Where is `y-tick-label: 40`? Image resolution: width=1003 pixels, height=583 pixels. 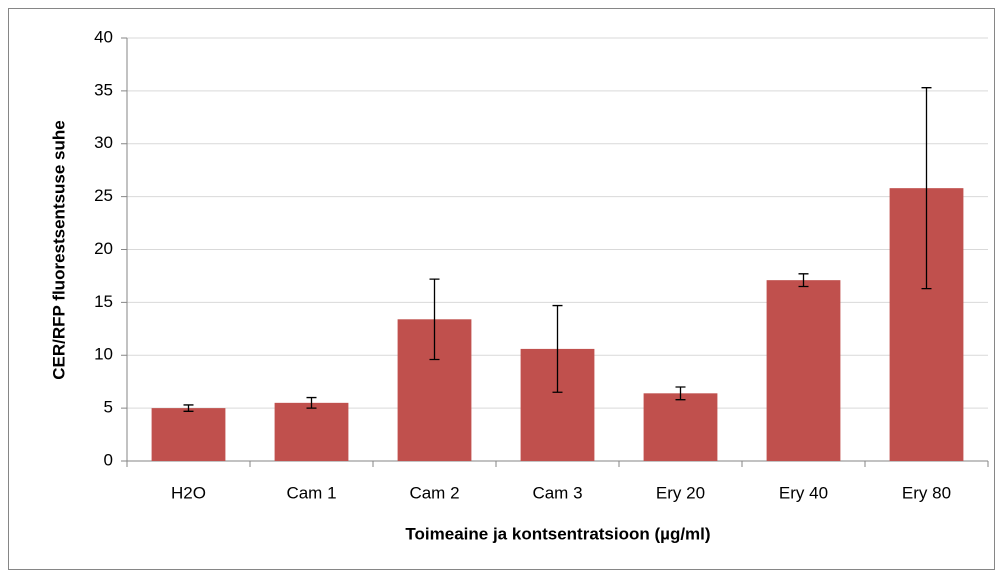 y-tick-label: 40 is located at coordinates (103, 36).